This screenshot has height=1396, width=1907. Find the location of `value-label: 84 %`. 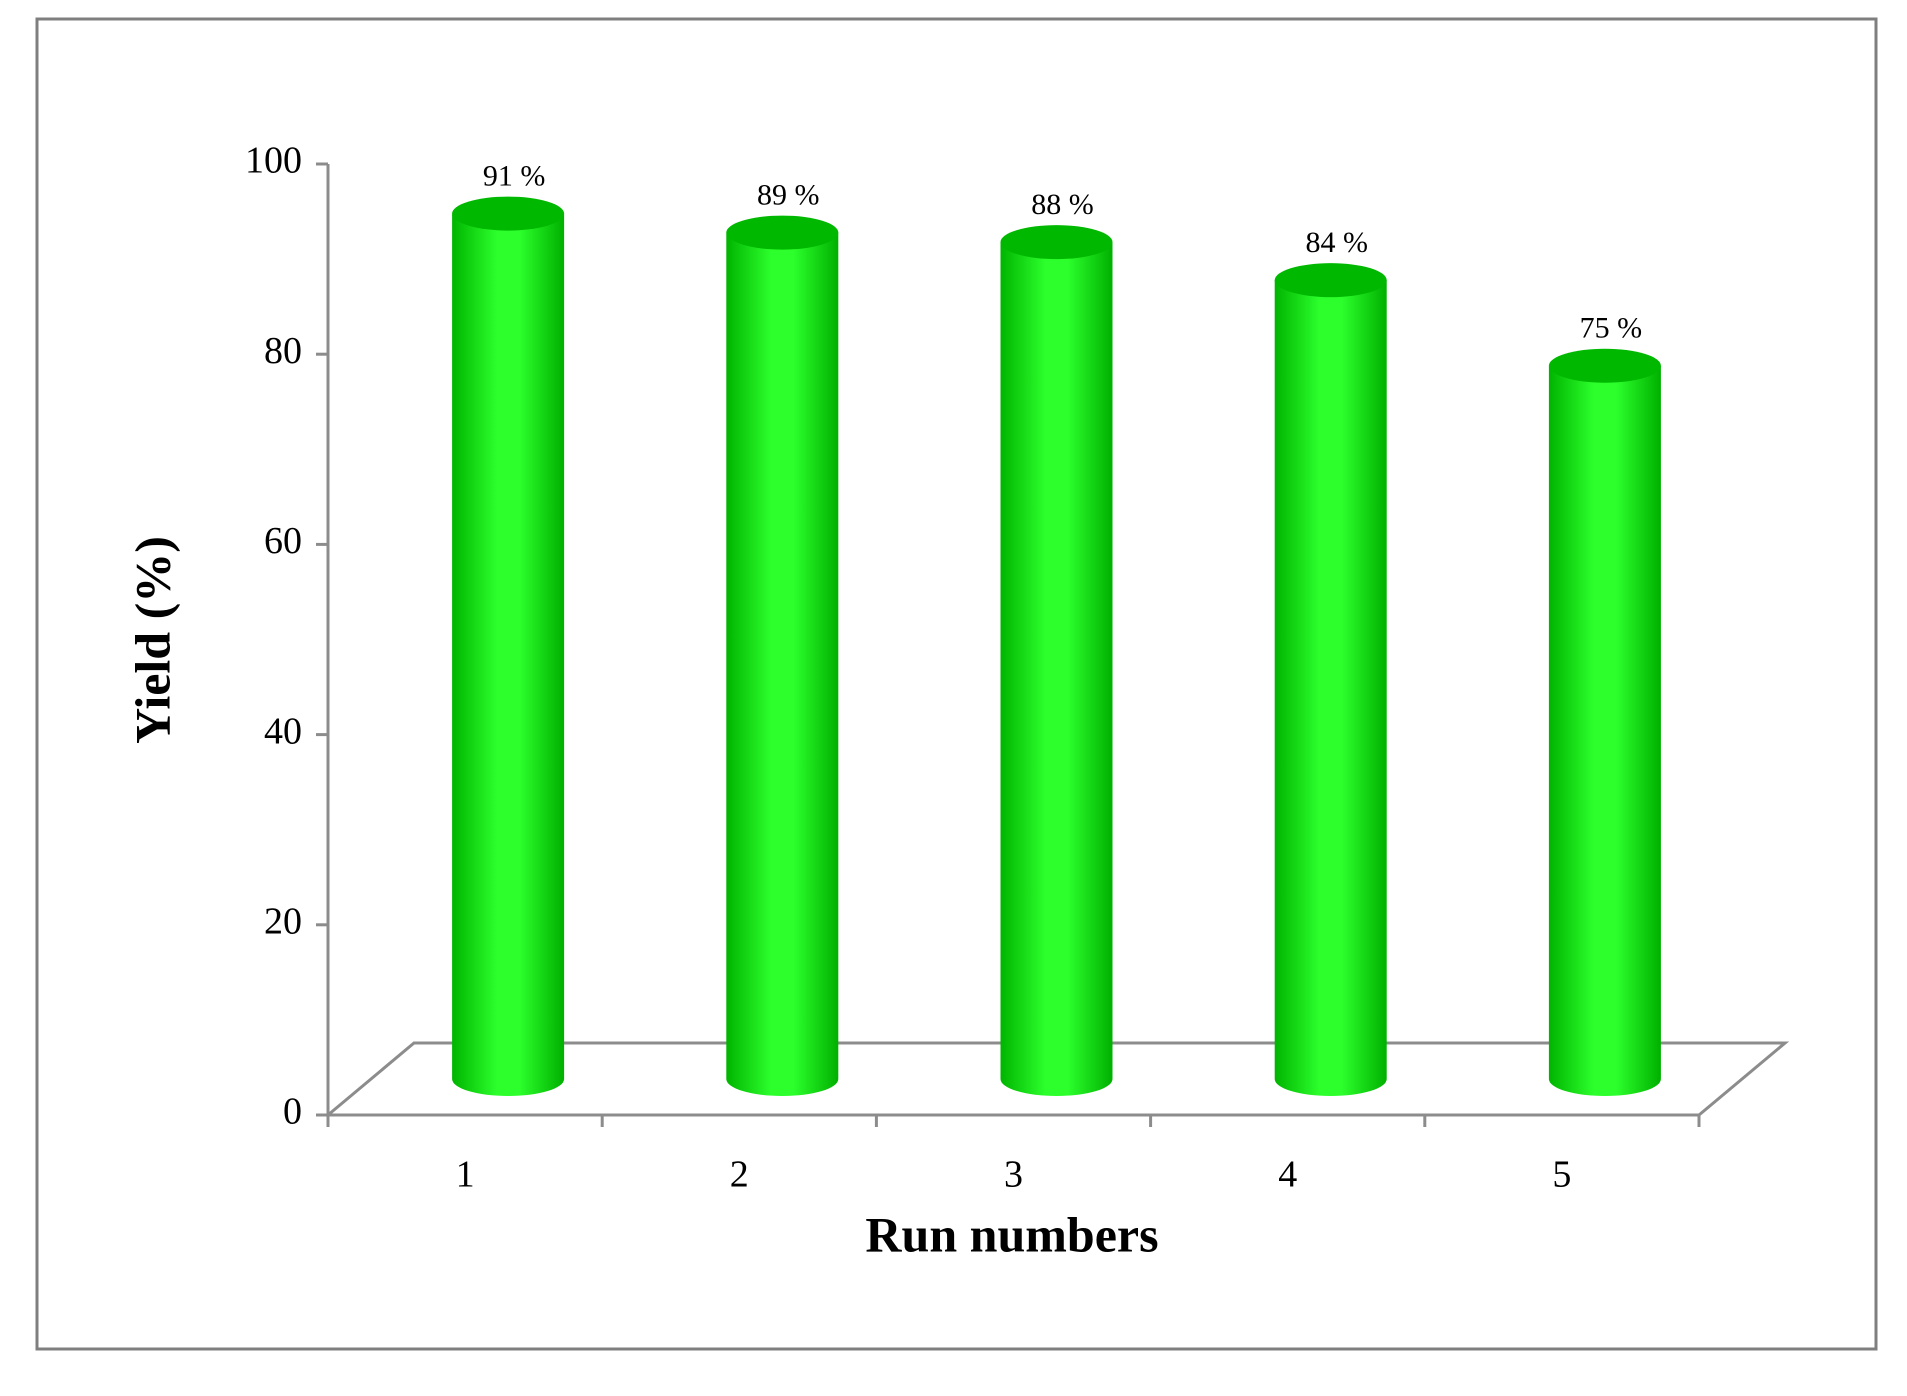

value-label: 84 % is located at coordinates (1336, 242).